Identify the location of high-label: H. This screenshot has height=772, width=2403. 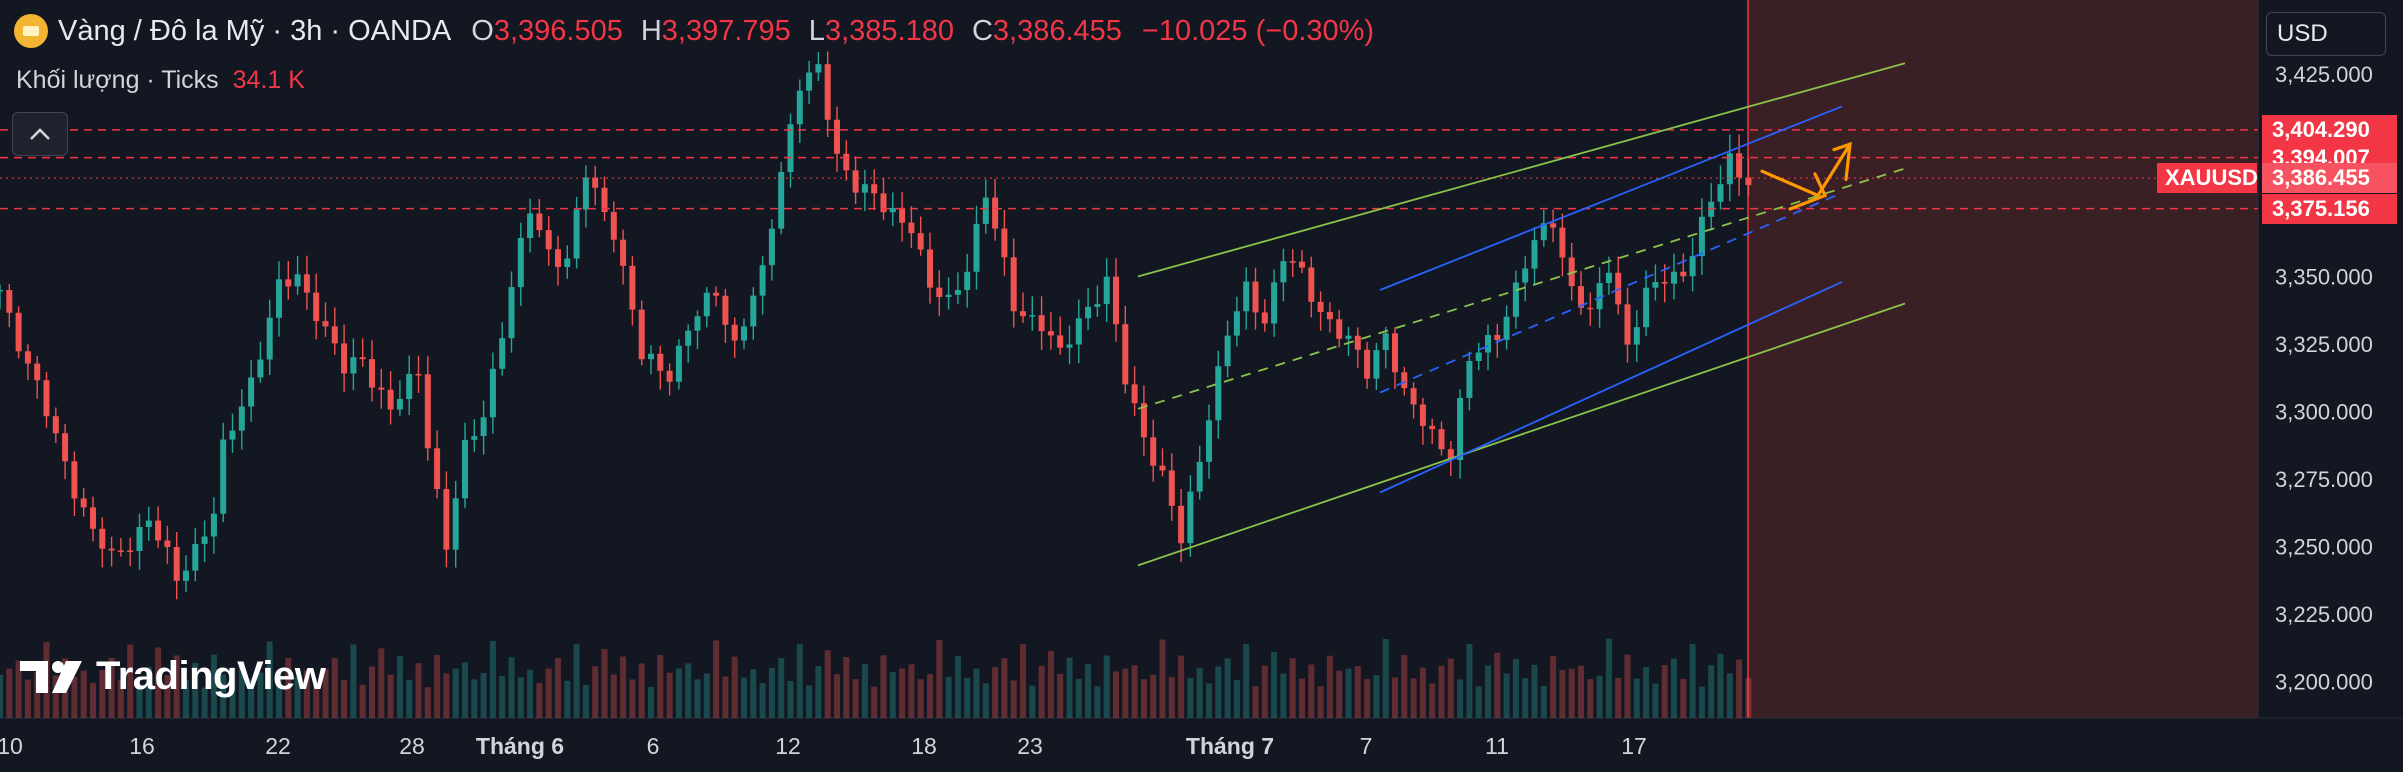
(651, 30).